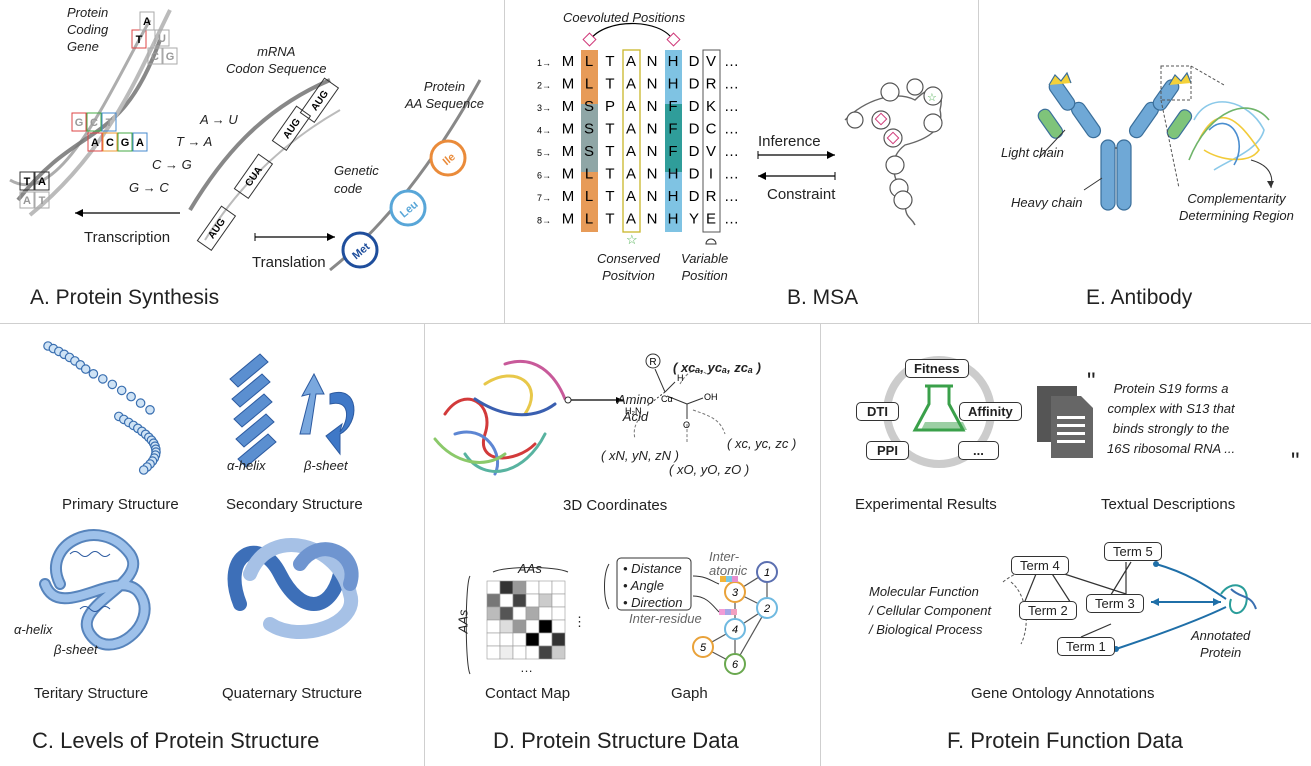 The image size is (1311, 766). What do you see at coordinates (589, 129) in the screenshot?
I see `msa-residue: S` at bounding box center [589, 129].